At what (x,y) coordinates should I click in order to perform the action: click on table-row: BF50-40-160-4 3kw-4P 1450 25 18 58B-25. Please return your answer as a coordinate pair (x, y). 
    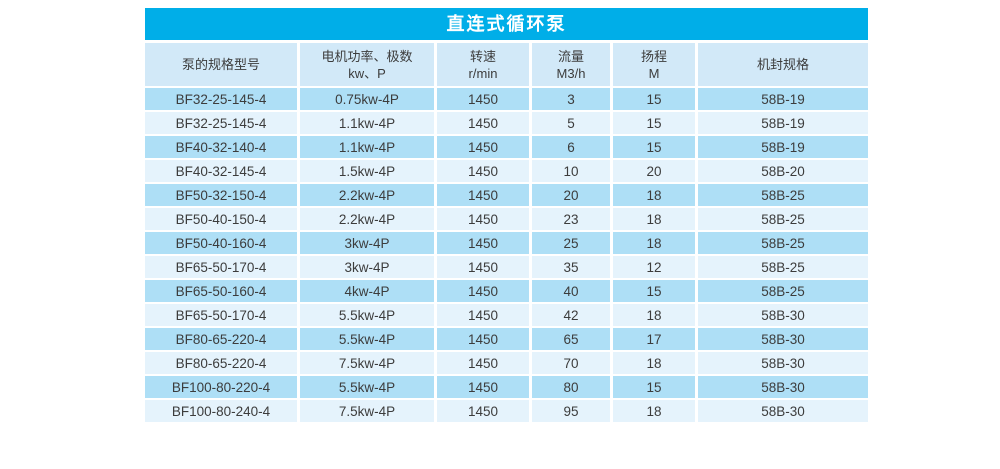
    Looking at the image, I should click on (506, 244).